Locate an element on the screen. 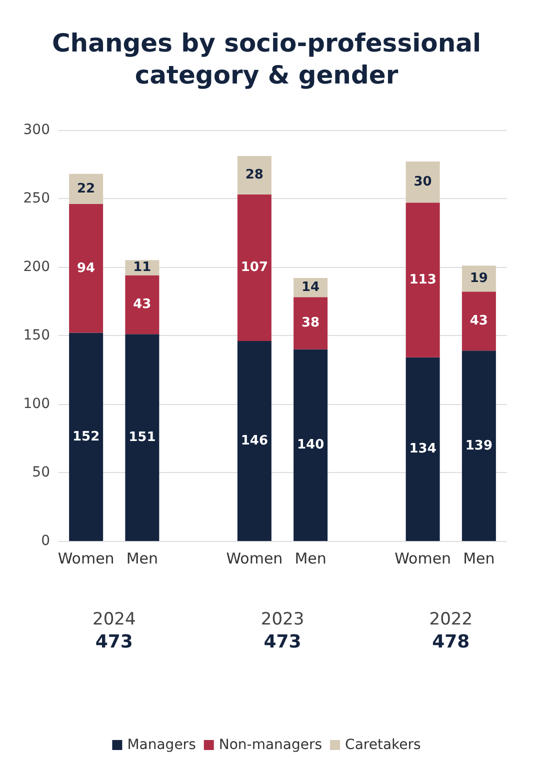 Image resolution: width=533 pixels, height=779 pixels. data-label: 113 is located at coordinates (422, 280).